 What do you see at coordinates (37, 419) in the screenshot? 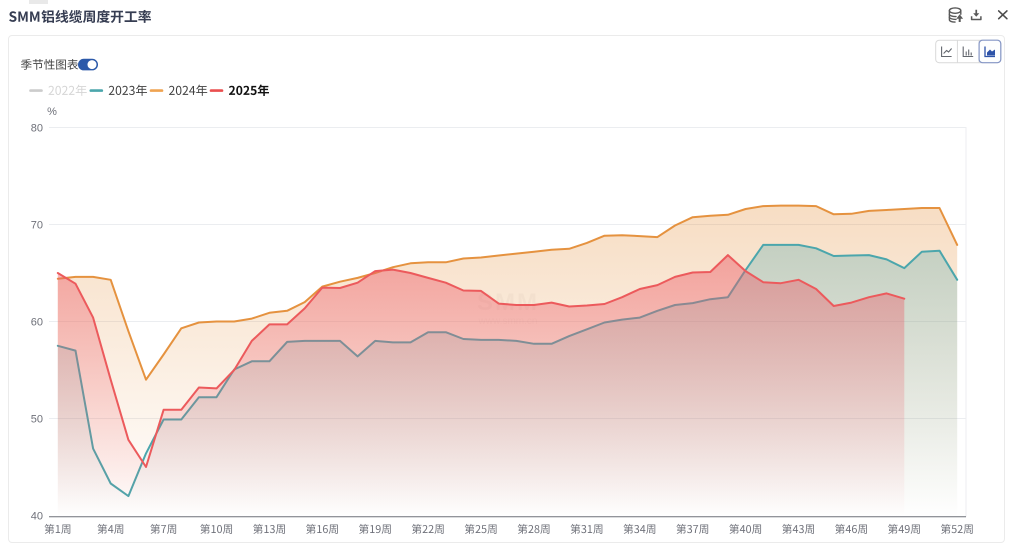
I see `svg-text: 50` at bounding box center [37, 419].